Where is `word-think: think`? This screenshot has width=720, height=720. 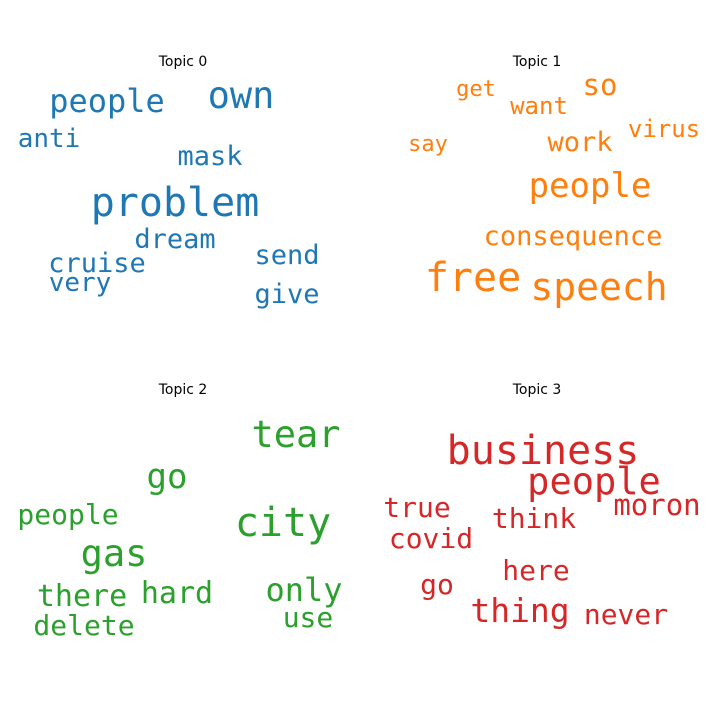
word-think: think is located at coordinates (534, 518).